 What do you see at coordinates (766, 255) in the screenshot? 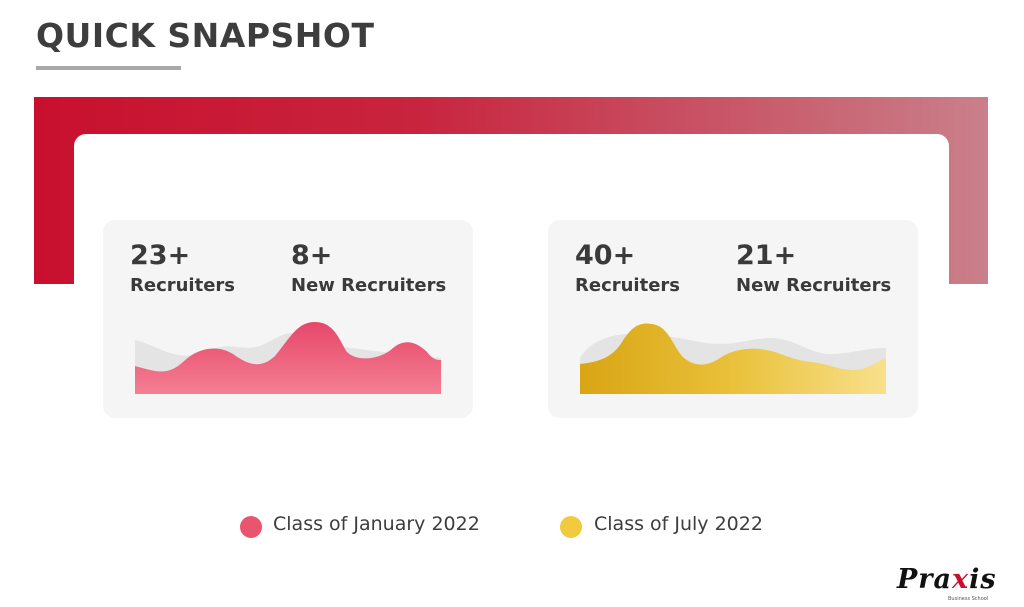
I see `stat-value: 21+` at bounding box center [766, 255].